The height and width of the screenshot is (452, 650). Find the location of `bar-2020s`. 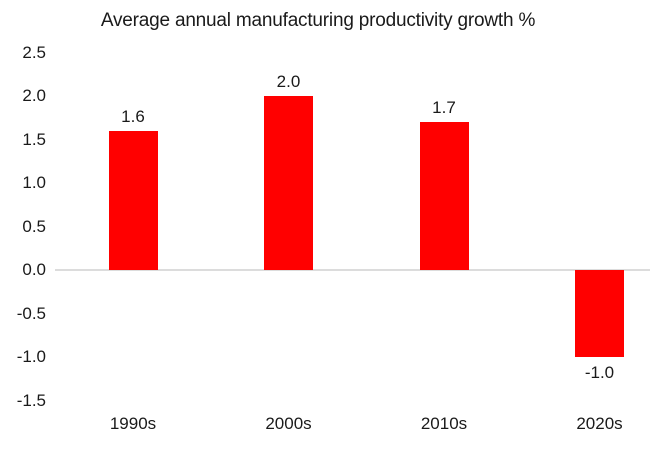

bar-2020s is located at coordinates (599, 313).